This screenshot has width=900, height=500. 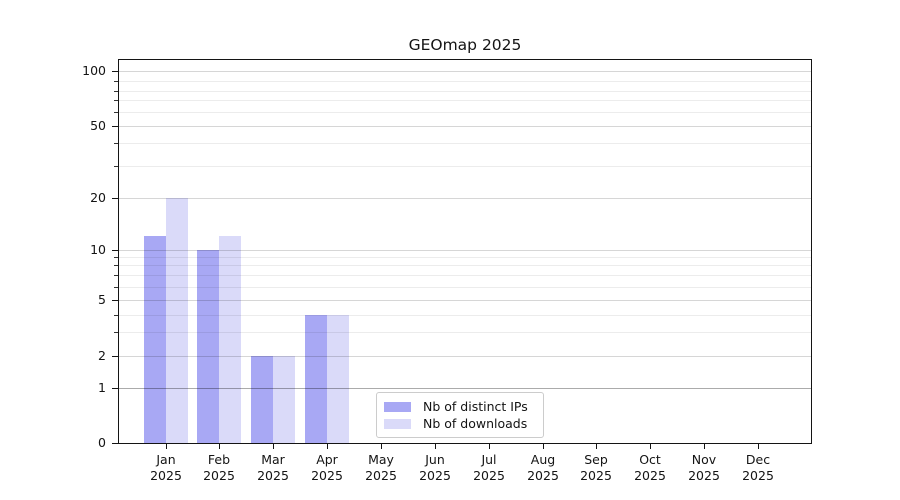 I want to click on y-tick-label-0: 0, so click(x=102, y=442).